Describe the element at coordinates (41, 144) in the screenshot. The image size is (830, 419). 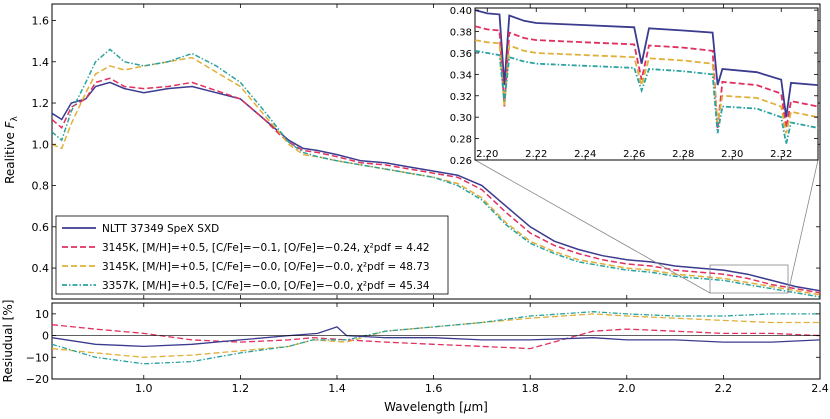
I see `main-ytick-label: 1.0` at that location.